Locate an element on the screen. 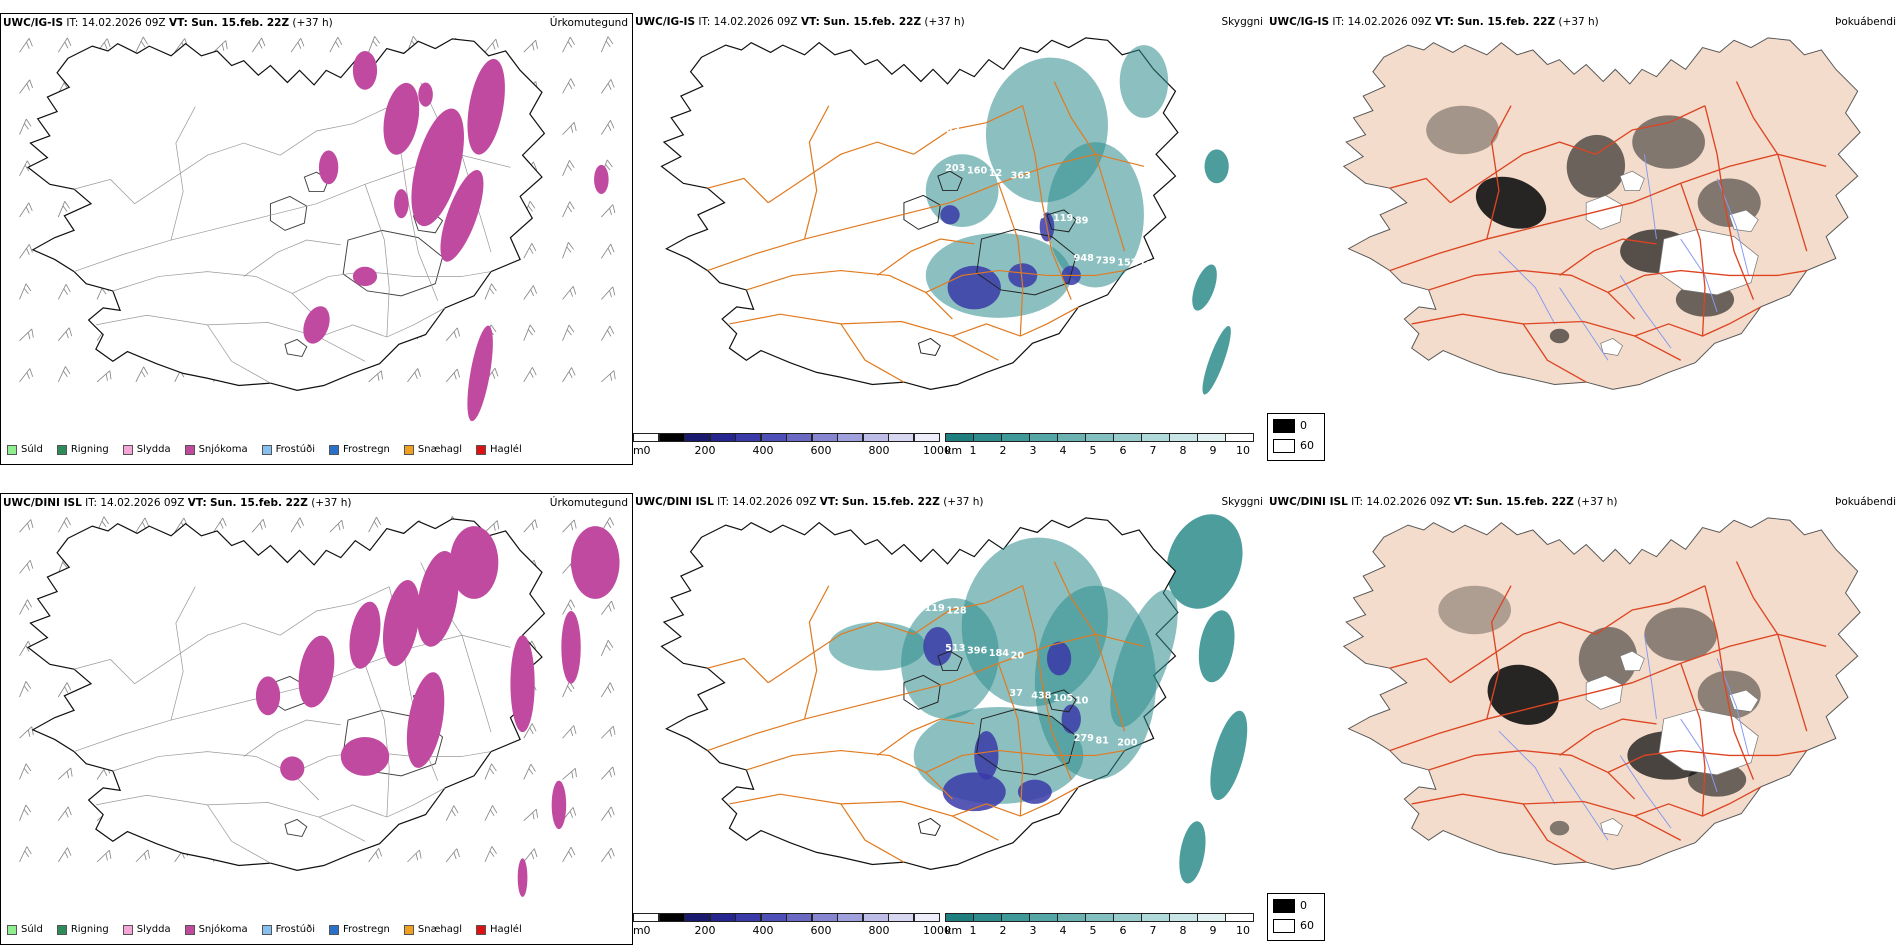 Image resolution: width=1900 pixels, height=950 pixels. cloud-base-value: 191 is located at coordinates (913, 606).